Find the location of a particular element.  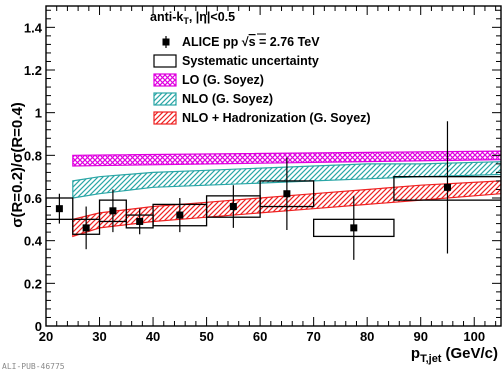

y-tick-label: 0.8 is located at coordinates (33, 155).